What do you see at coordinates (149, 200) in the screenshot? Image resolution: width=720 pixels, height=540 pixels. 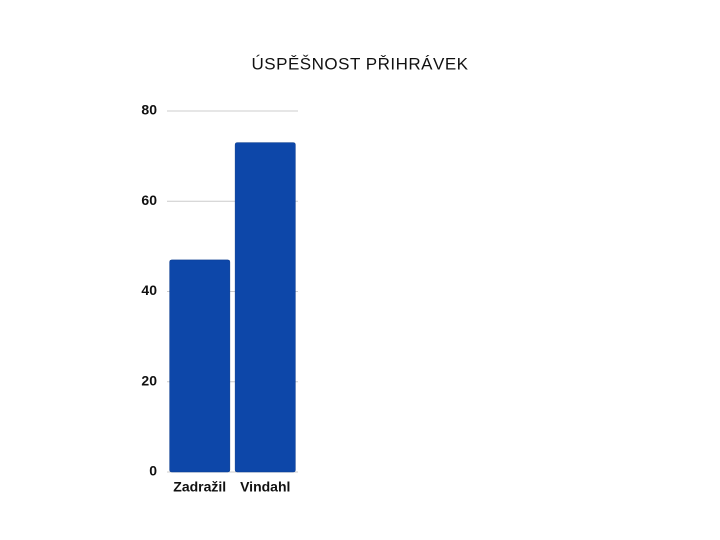 I see `y-tick-label: 60` at bounding box center [149, 200].